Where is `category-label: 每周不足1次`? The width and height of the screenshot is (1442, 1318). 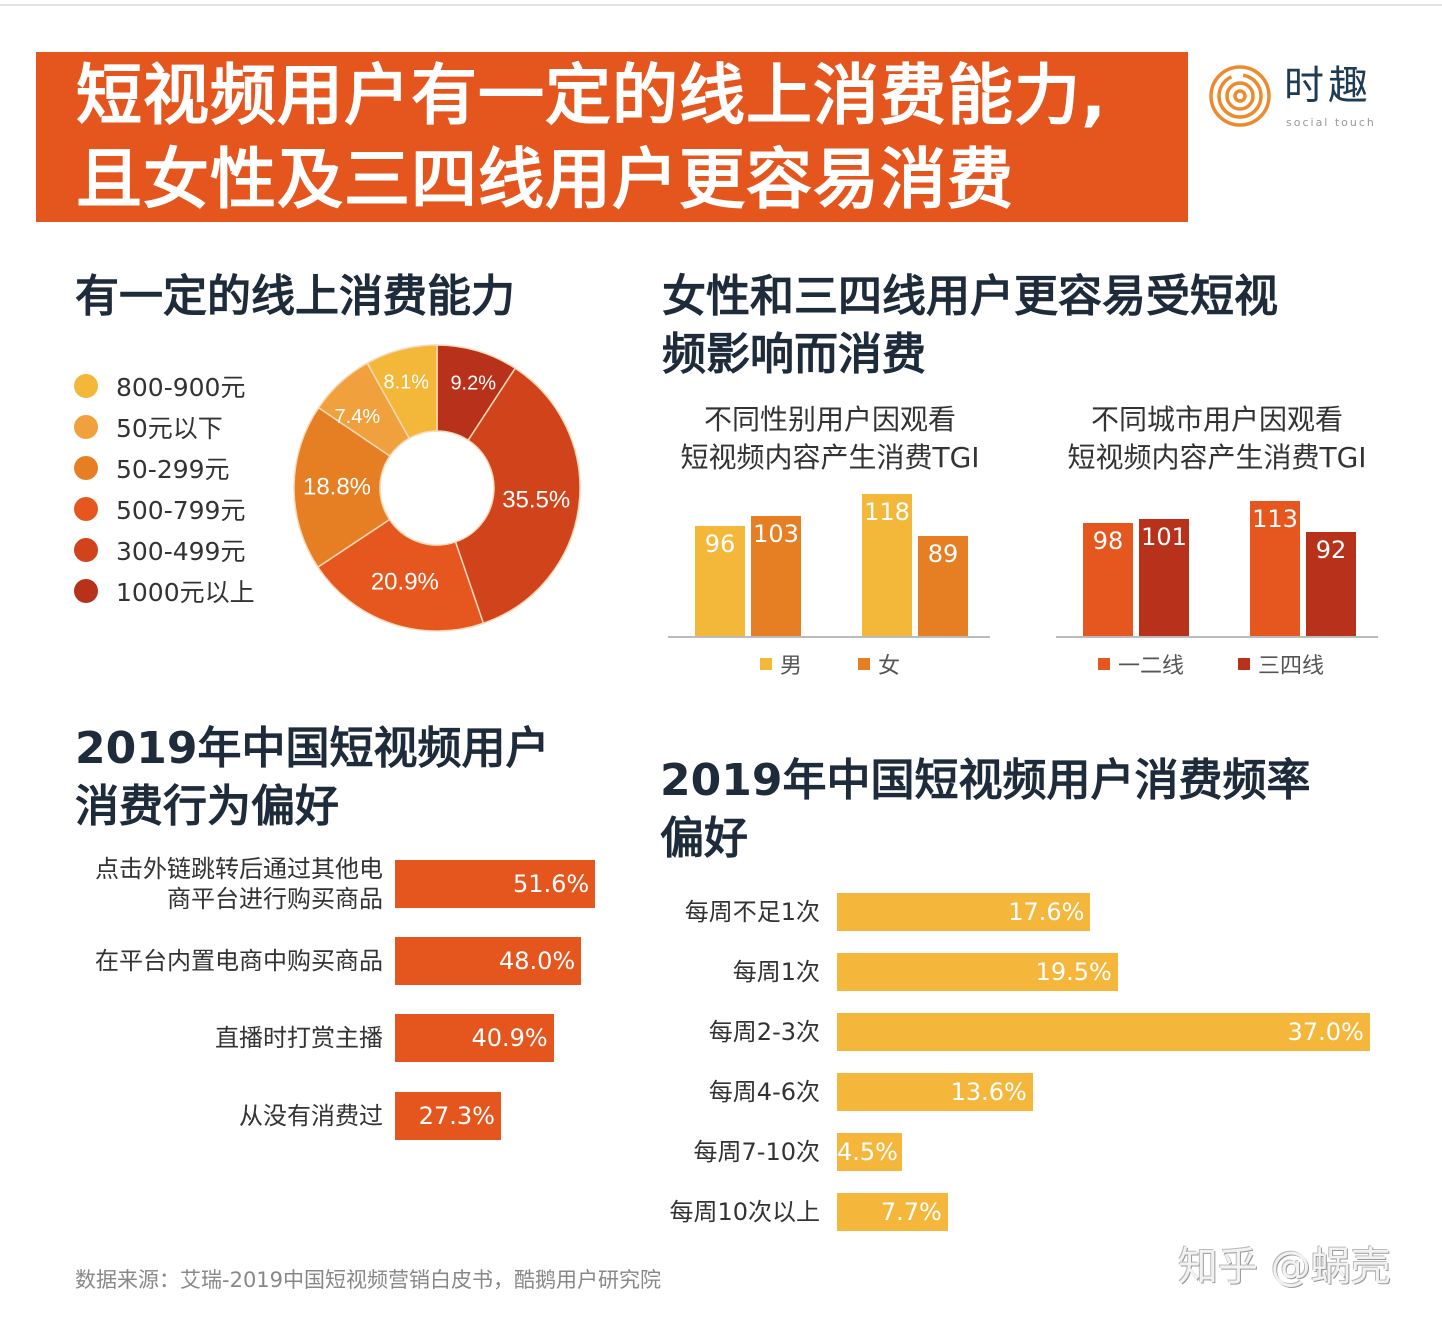
category-label: 每周不足1次 is located at coordinates (752, 912).